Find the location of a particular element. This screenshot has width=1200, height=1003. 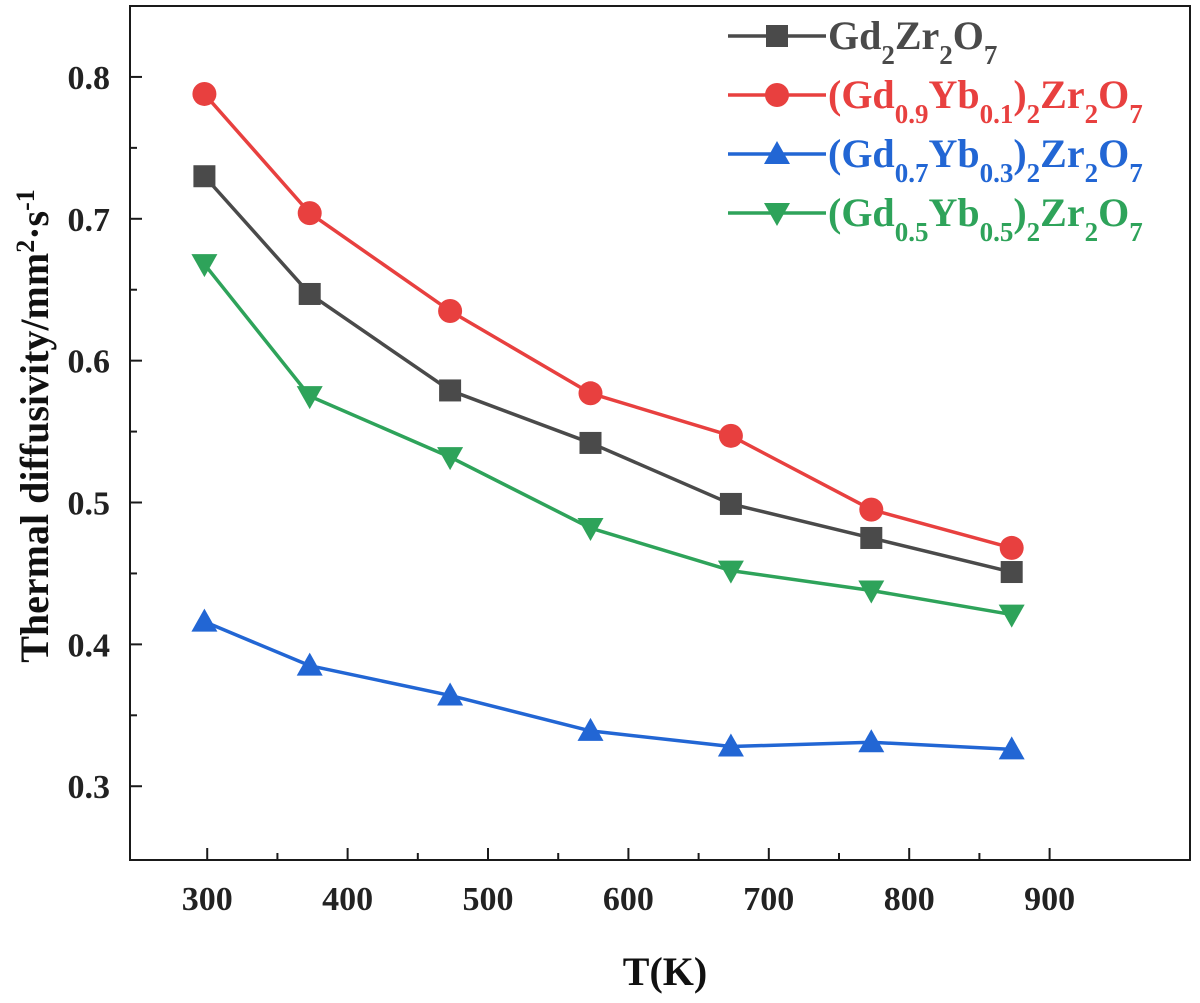

x-tick-label: 300 is located at coordinates (207, 899).